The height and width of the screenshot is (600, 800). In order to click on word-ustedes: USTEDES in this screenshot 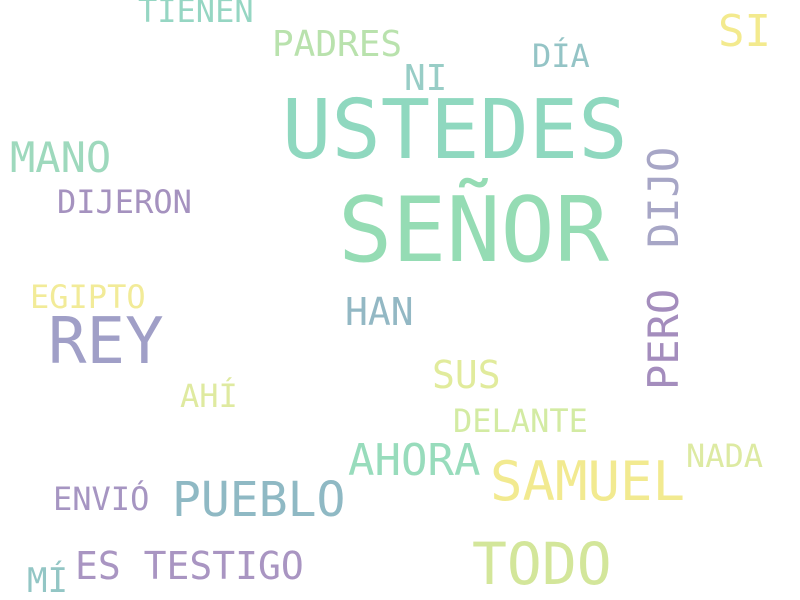, I will do `click(455, 130)`.